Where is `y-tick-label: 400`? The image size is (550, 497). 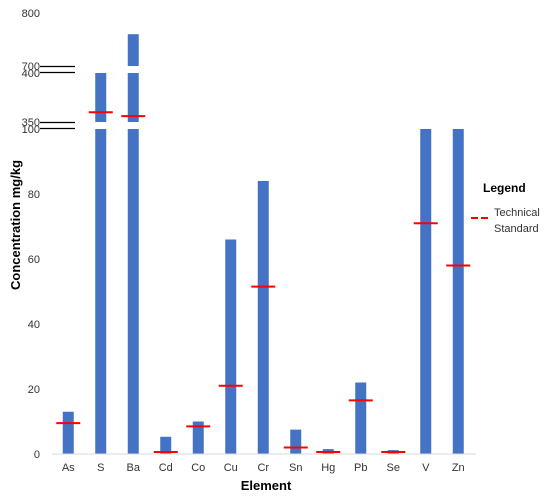 y-tick-label: 400 is located at coordinates (31, 74).